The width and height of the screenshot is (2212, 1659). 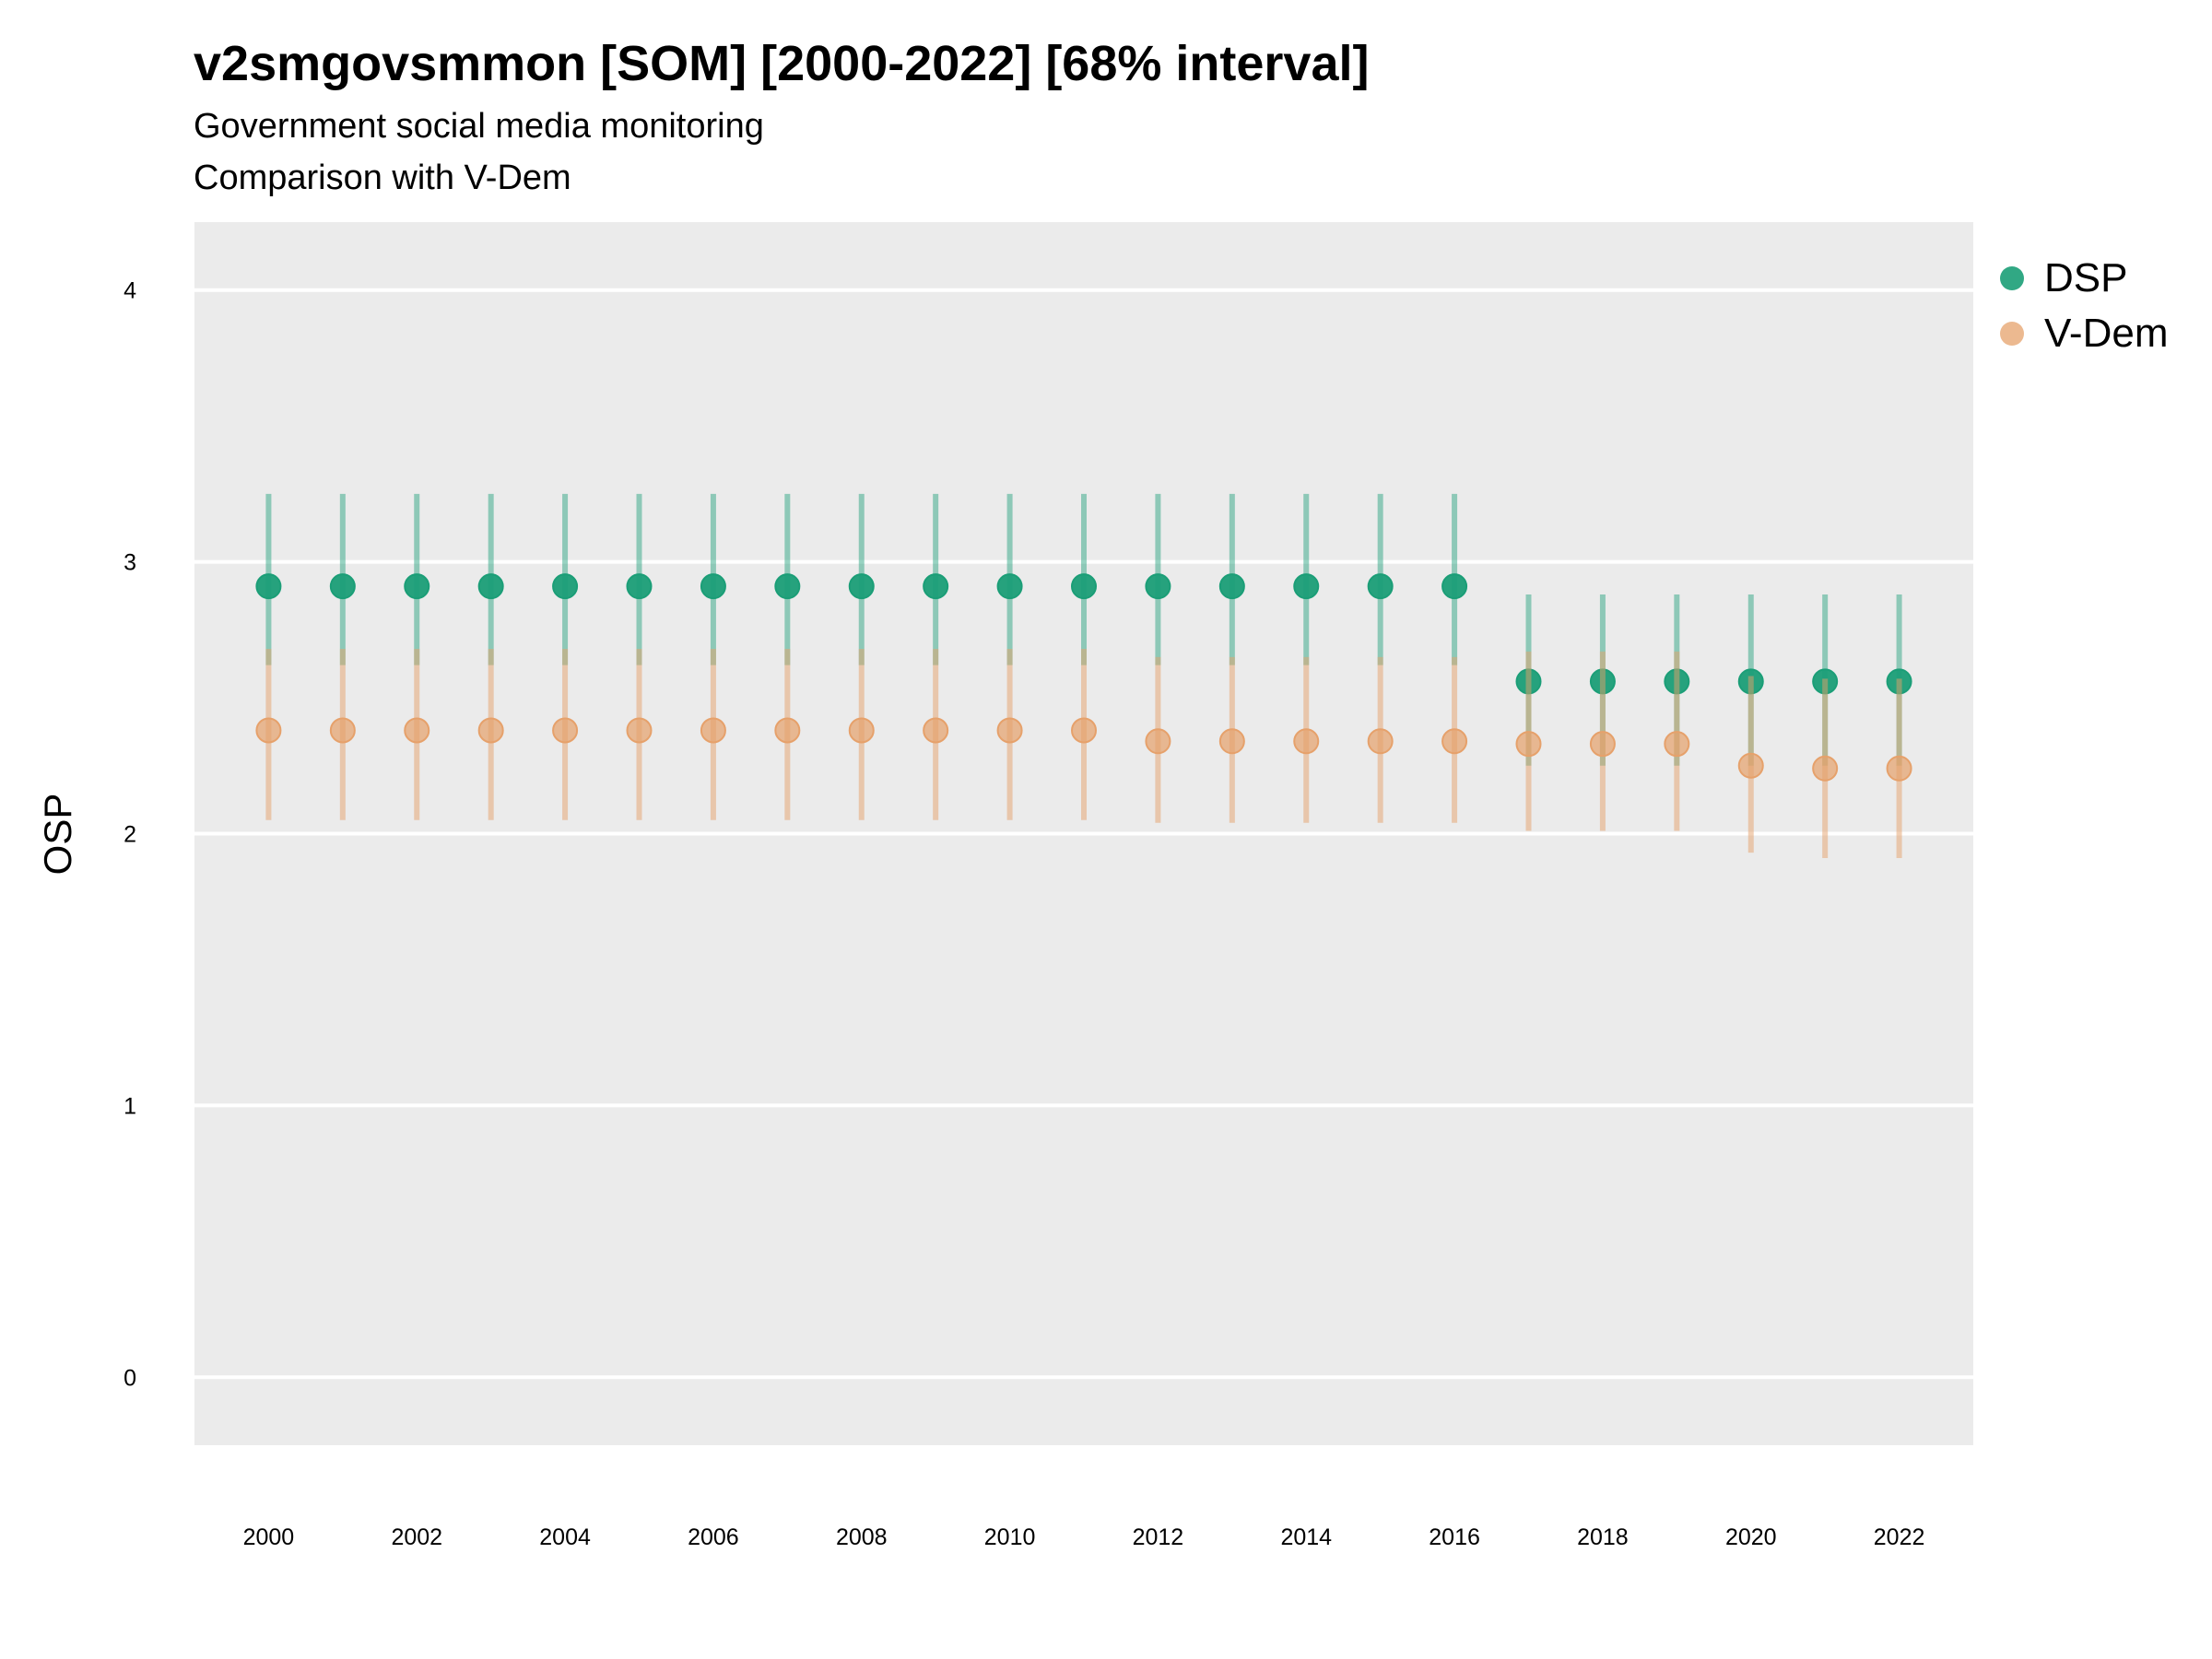 What do you see at coordinates (713, 1537) in the screenshot?
I see `x-tick-label: 2006` at bounding box center [713, 1537].